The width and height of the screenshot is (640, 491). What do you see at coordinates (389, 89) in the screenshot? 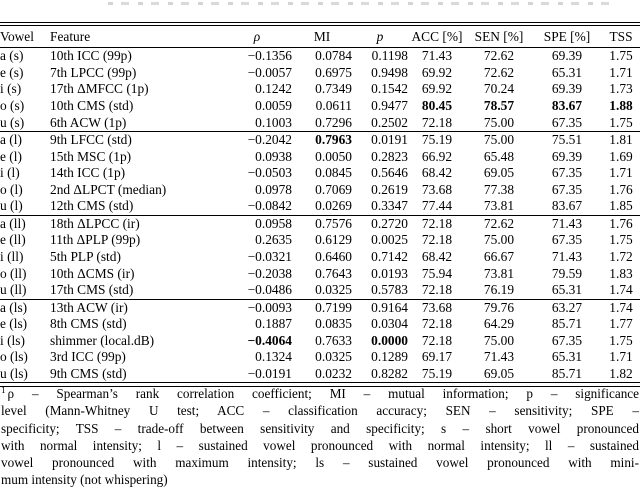
I see `cell-p: 0.1542` at bounding box center [389, 89].